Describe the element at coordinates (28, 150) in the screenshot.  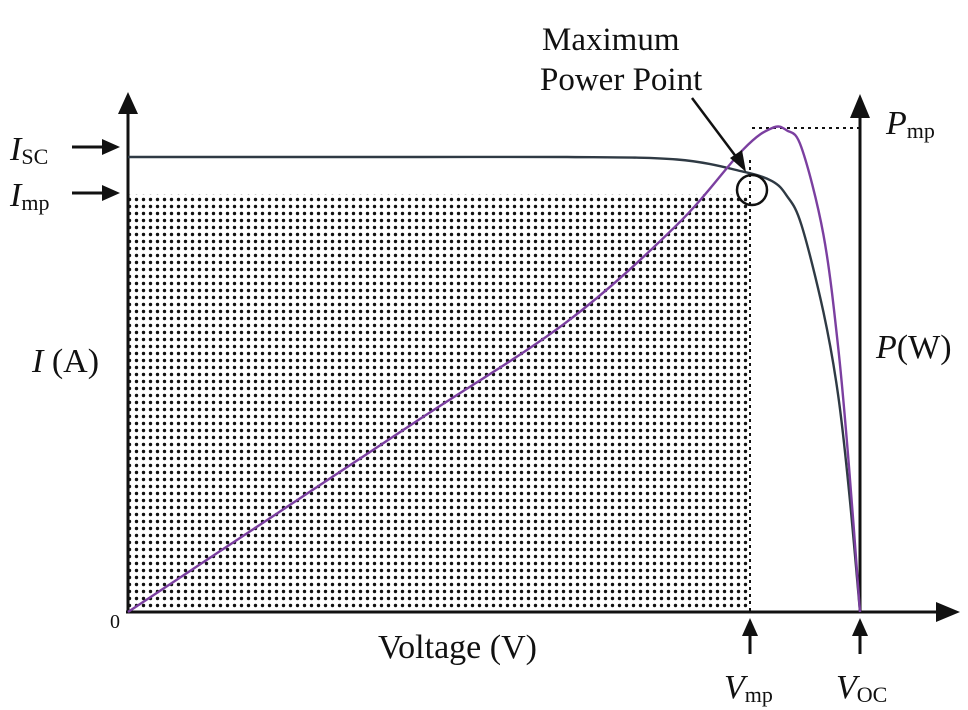
I see `isc-label: ISC` at that location.